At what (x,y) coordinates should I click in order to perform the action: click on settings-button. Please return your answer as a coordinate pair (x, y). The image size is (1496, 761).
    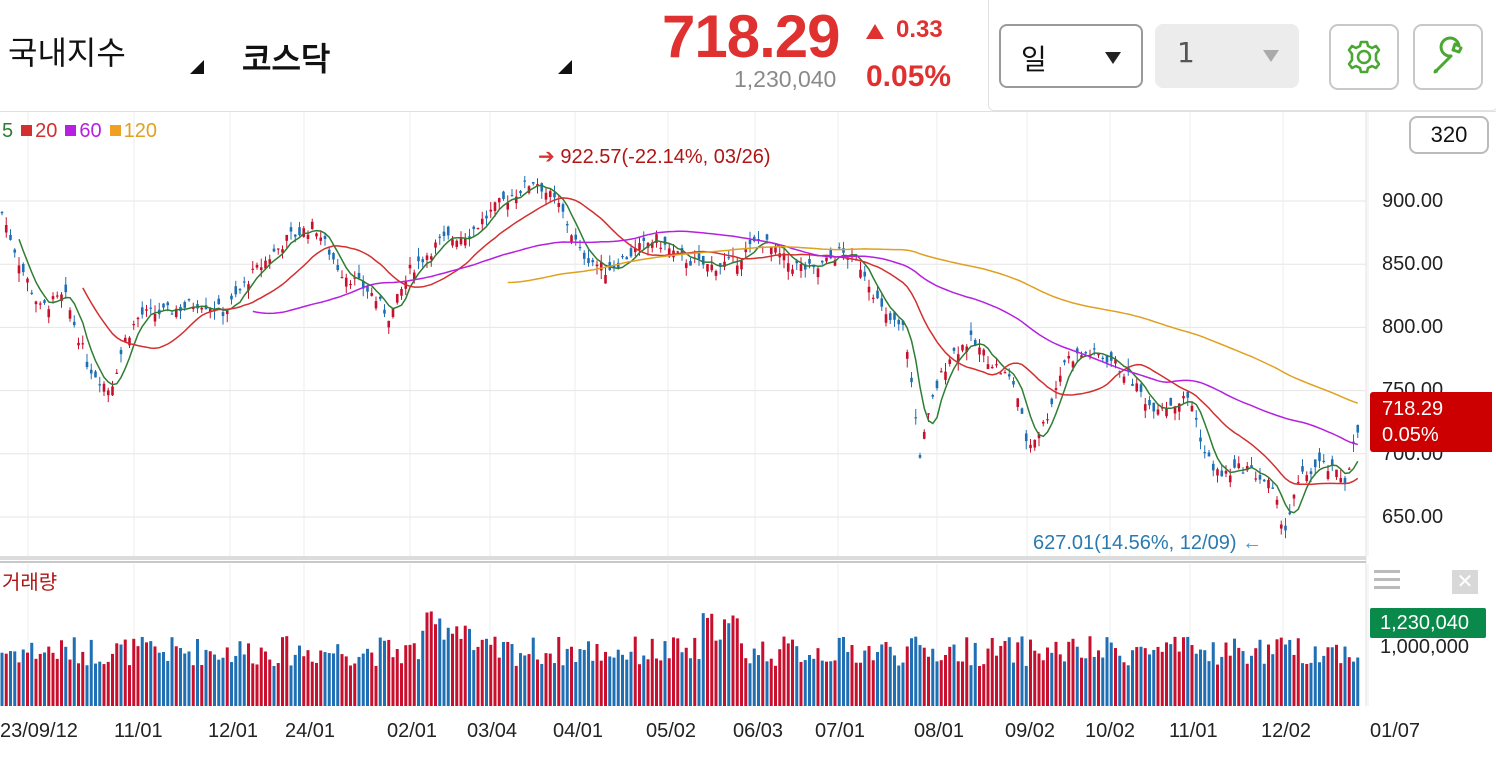
    Looking at the image, I should click on (1364, 57).